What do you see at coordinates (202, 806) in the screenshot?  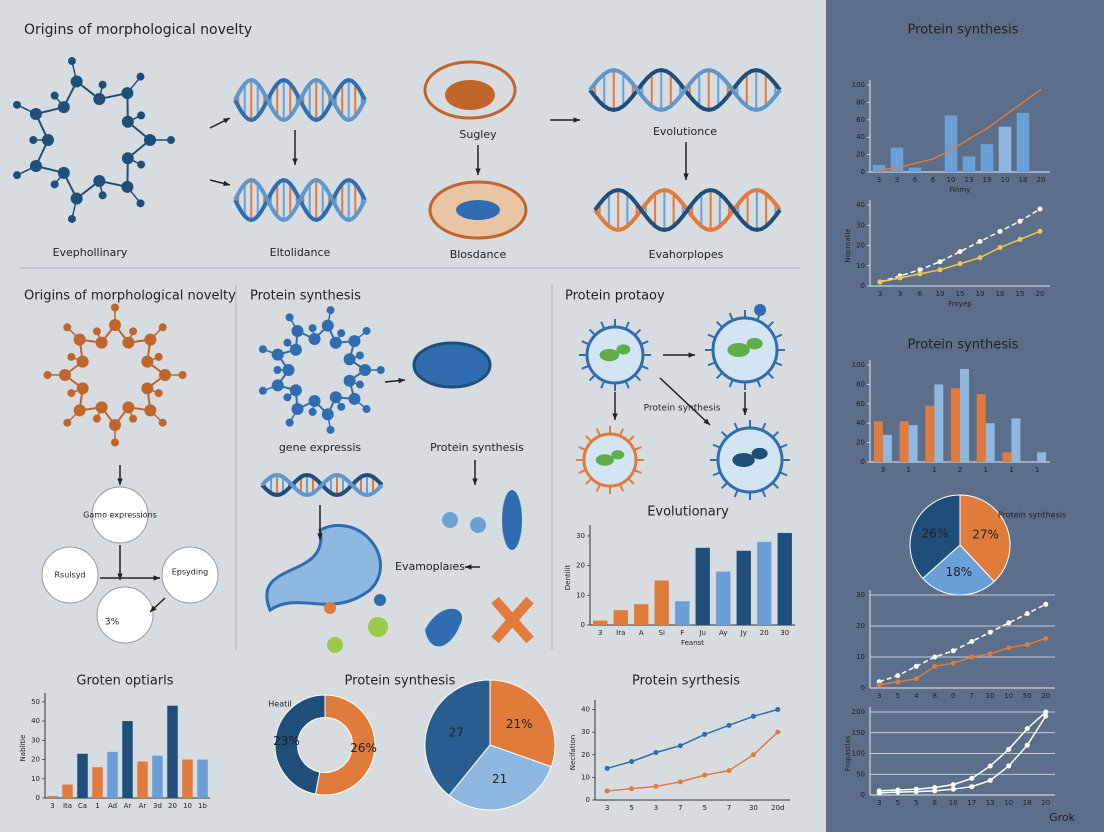 I see `x-tick-label: 1b` at bounding box center [202, 806].